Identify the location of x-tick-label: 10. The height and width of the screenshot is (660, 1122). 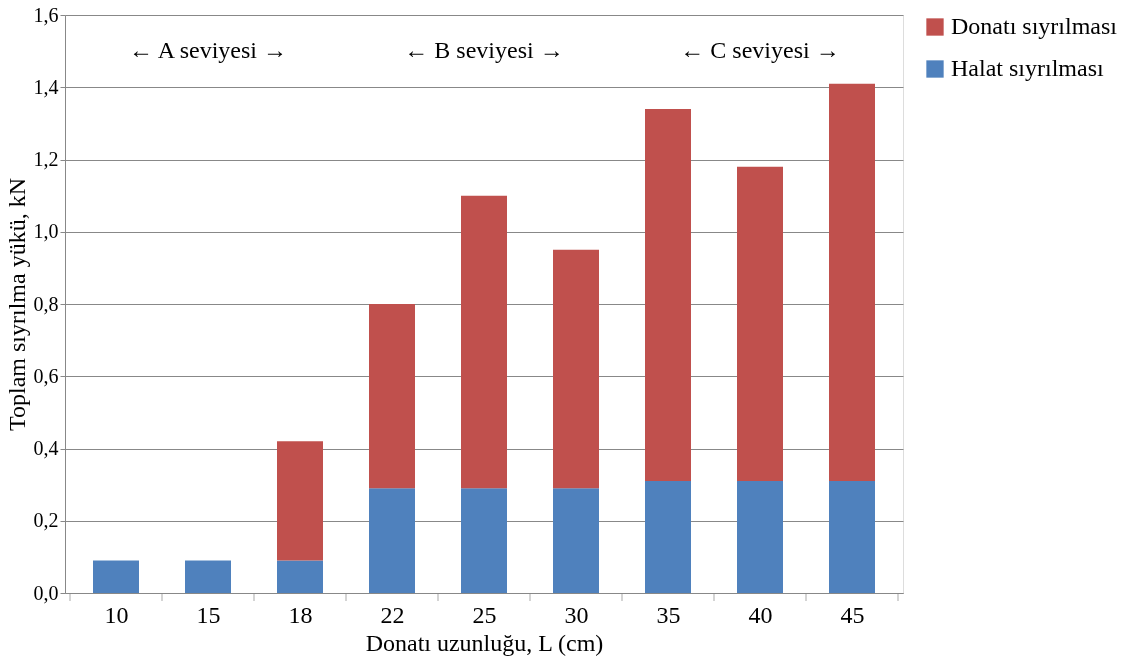
(116, 614).